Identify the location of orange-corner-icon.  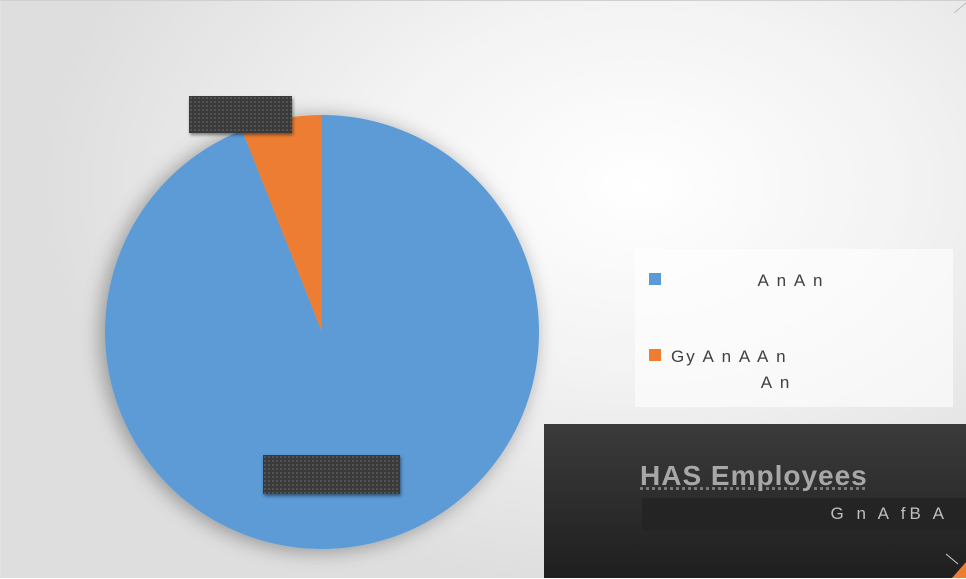
(955, 565).